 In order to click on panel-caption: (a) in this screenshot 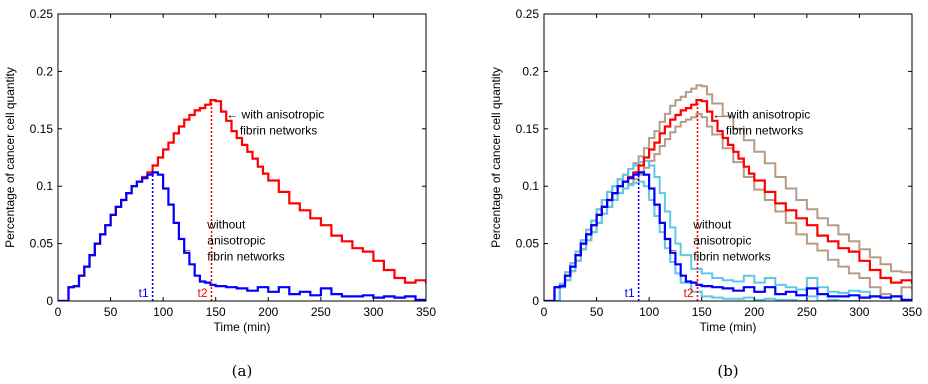, I will do `click(242, 371)`.